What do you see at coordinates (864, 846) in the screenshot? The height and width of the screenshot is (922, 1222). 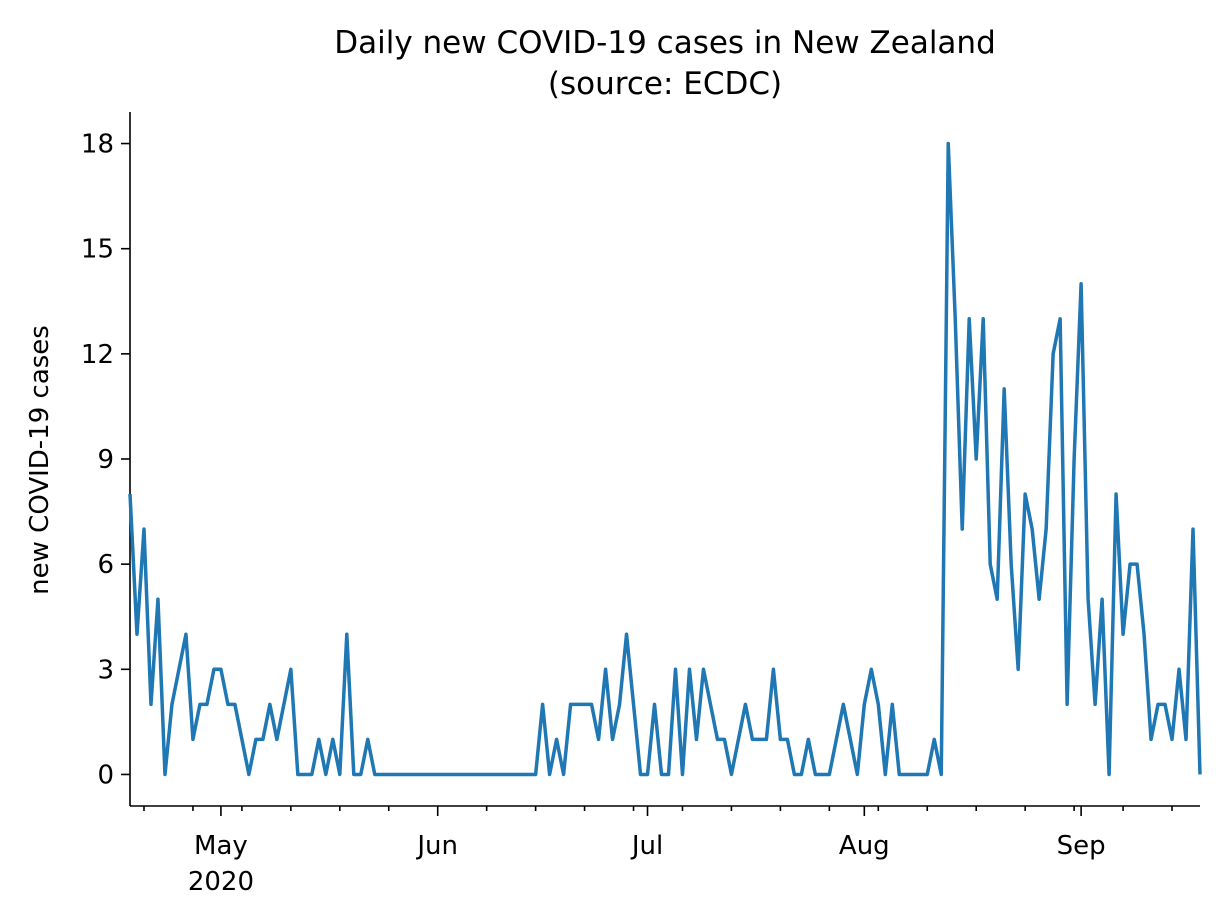 I see `x-tick-label-aug: Aug` at bounding box center [864, 846].